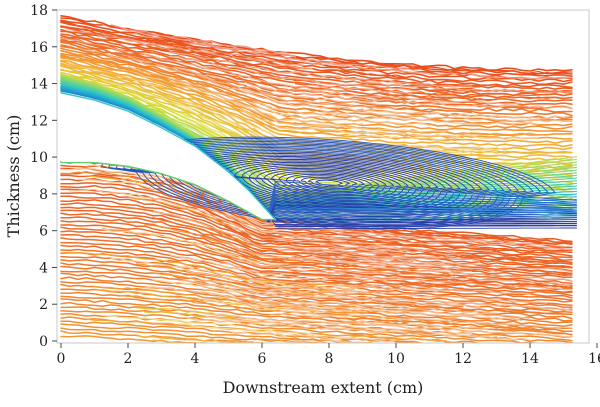 The height and width of the screenshot is (407, 600). I want to click on x-axis: 0 2 4 6 8 10 12 14 16, so click(328, 355).